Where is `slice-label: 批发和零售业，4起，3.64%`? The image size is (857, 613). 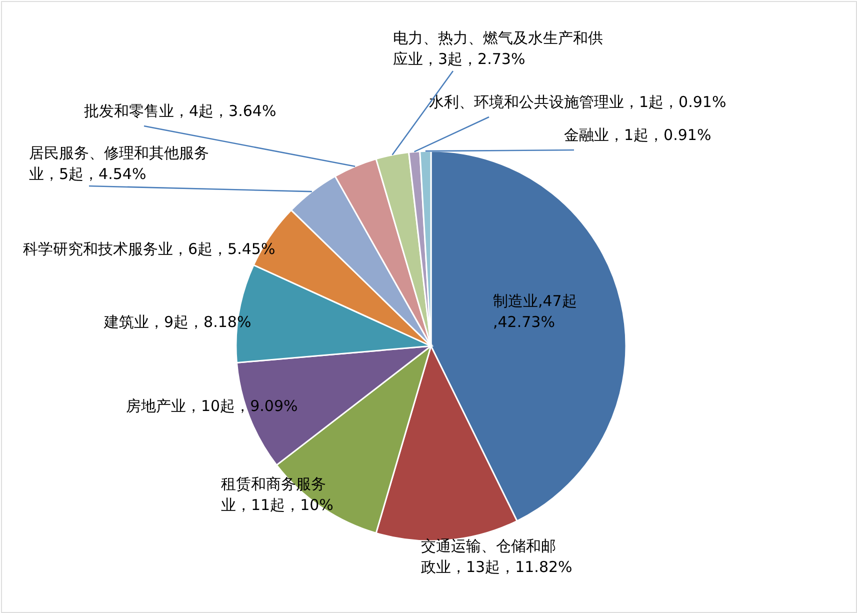
slice-label: 批发和零售业，4起，3.64% is located at coordinates (180, 111).